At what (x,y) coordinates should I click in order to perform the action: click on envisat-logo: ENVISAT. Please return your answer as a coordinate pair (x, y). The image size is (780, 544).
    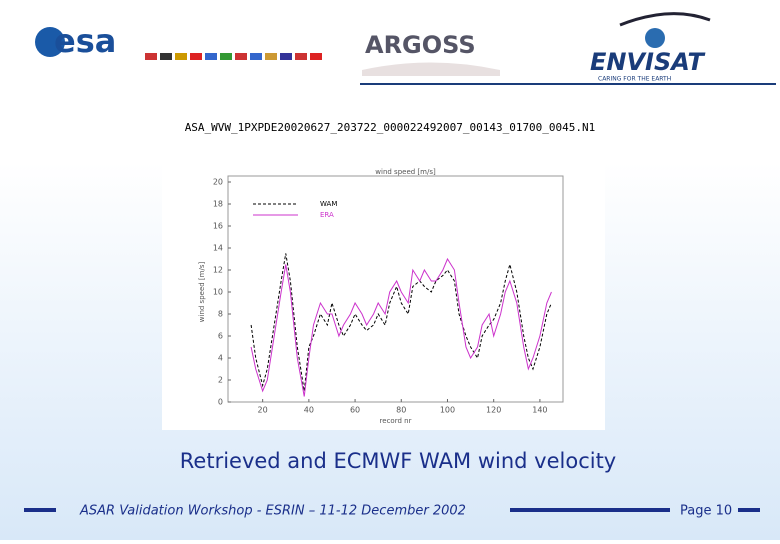
    Looking at the image, I should click on (648, 62).